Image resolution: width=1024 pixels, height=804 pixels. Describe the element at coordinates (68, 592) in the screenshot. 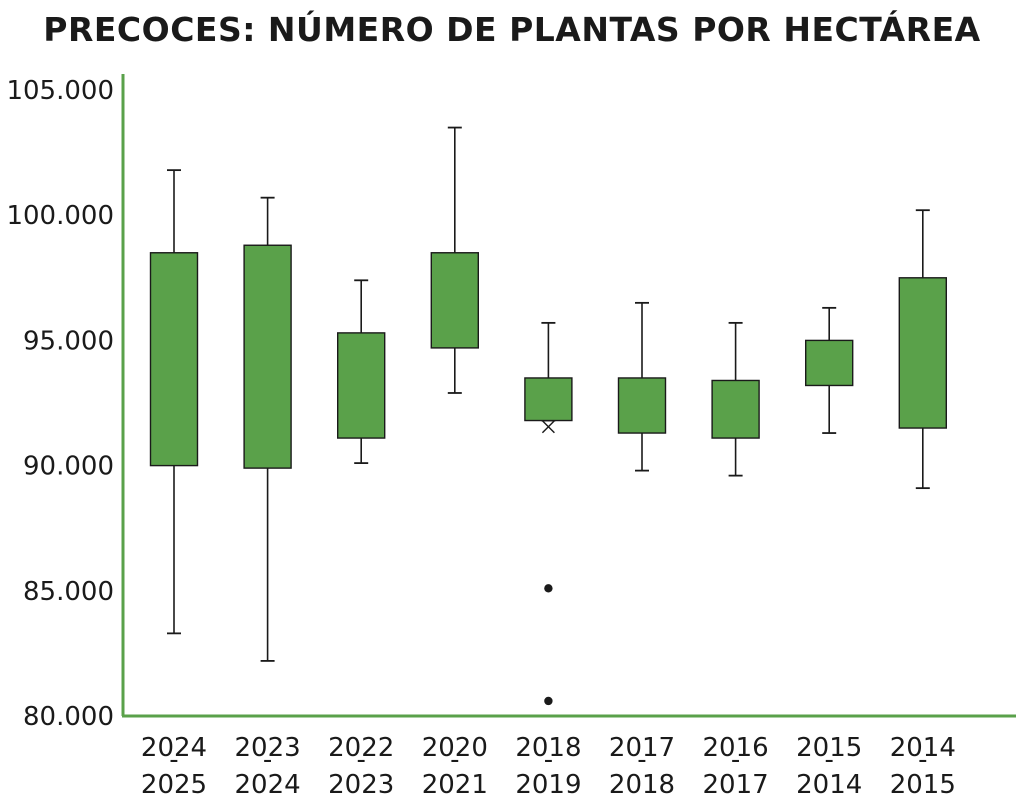

I see `y-tick-label: 85.000` at that location.